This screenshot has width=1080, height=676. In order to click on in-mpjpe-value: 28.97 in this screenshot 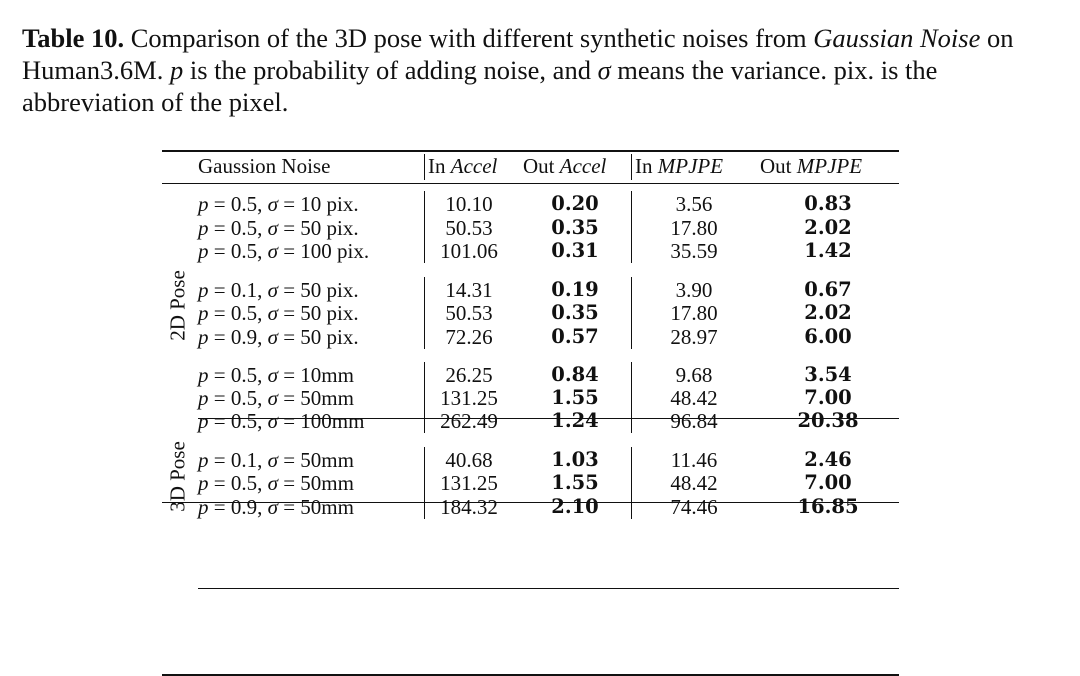, I will do `click(694, 337)`.